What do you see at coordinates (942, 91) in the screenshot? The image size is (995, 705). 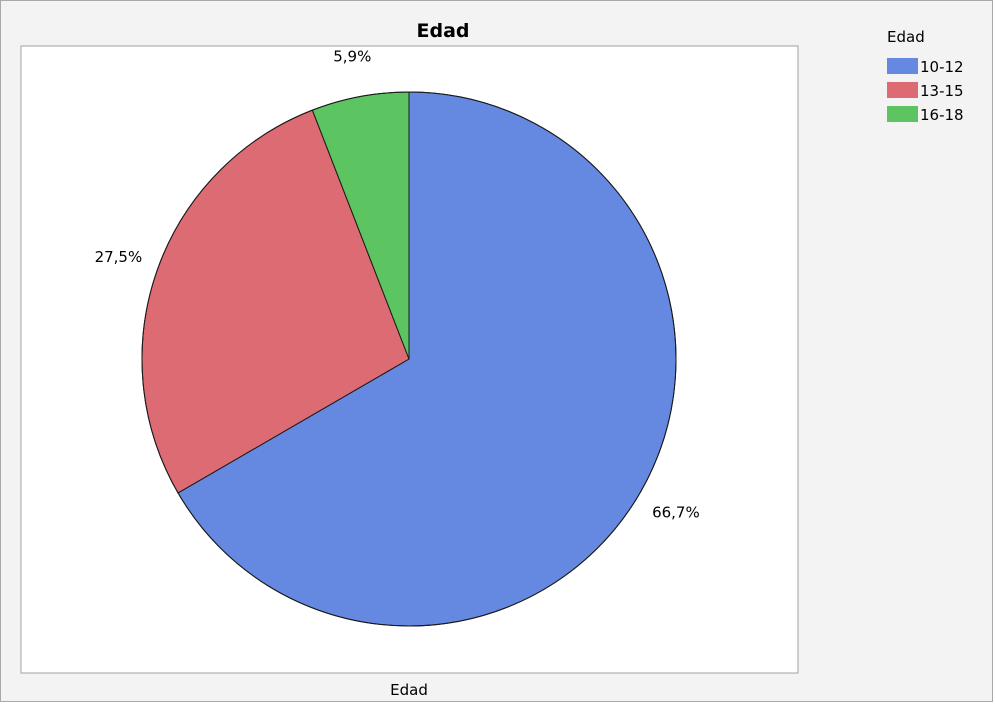 I see `legend-label-13-15: 13-15` at bounding box center [942, 91].